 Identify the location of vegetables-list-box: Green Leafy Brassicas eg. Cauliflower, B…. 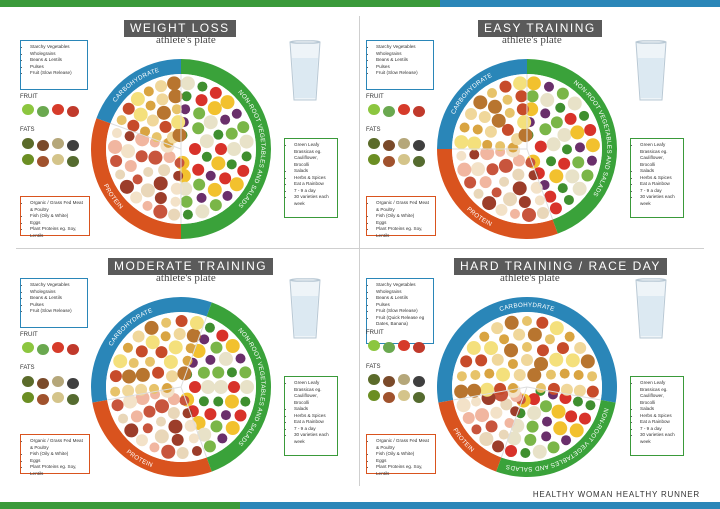
(657, 178).